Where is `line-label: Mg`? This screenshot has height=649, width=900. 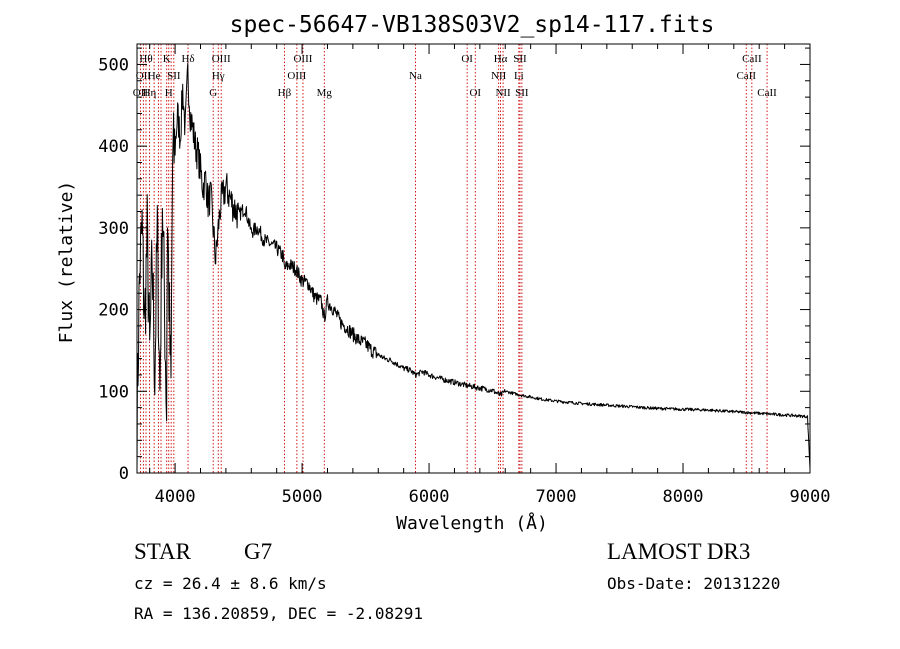 line-label: Mg is located at coordinates (325, 93).